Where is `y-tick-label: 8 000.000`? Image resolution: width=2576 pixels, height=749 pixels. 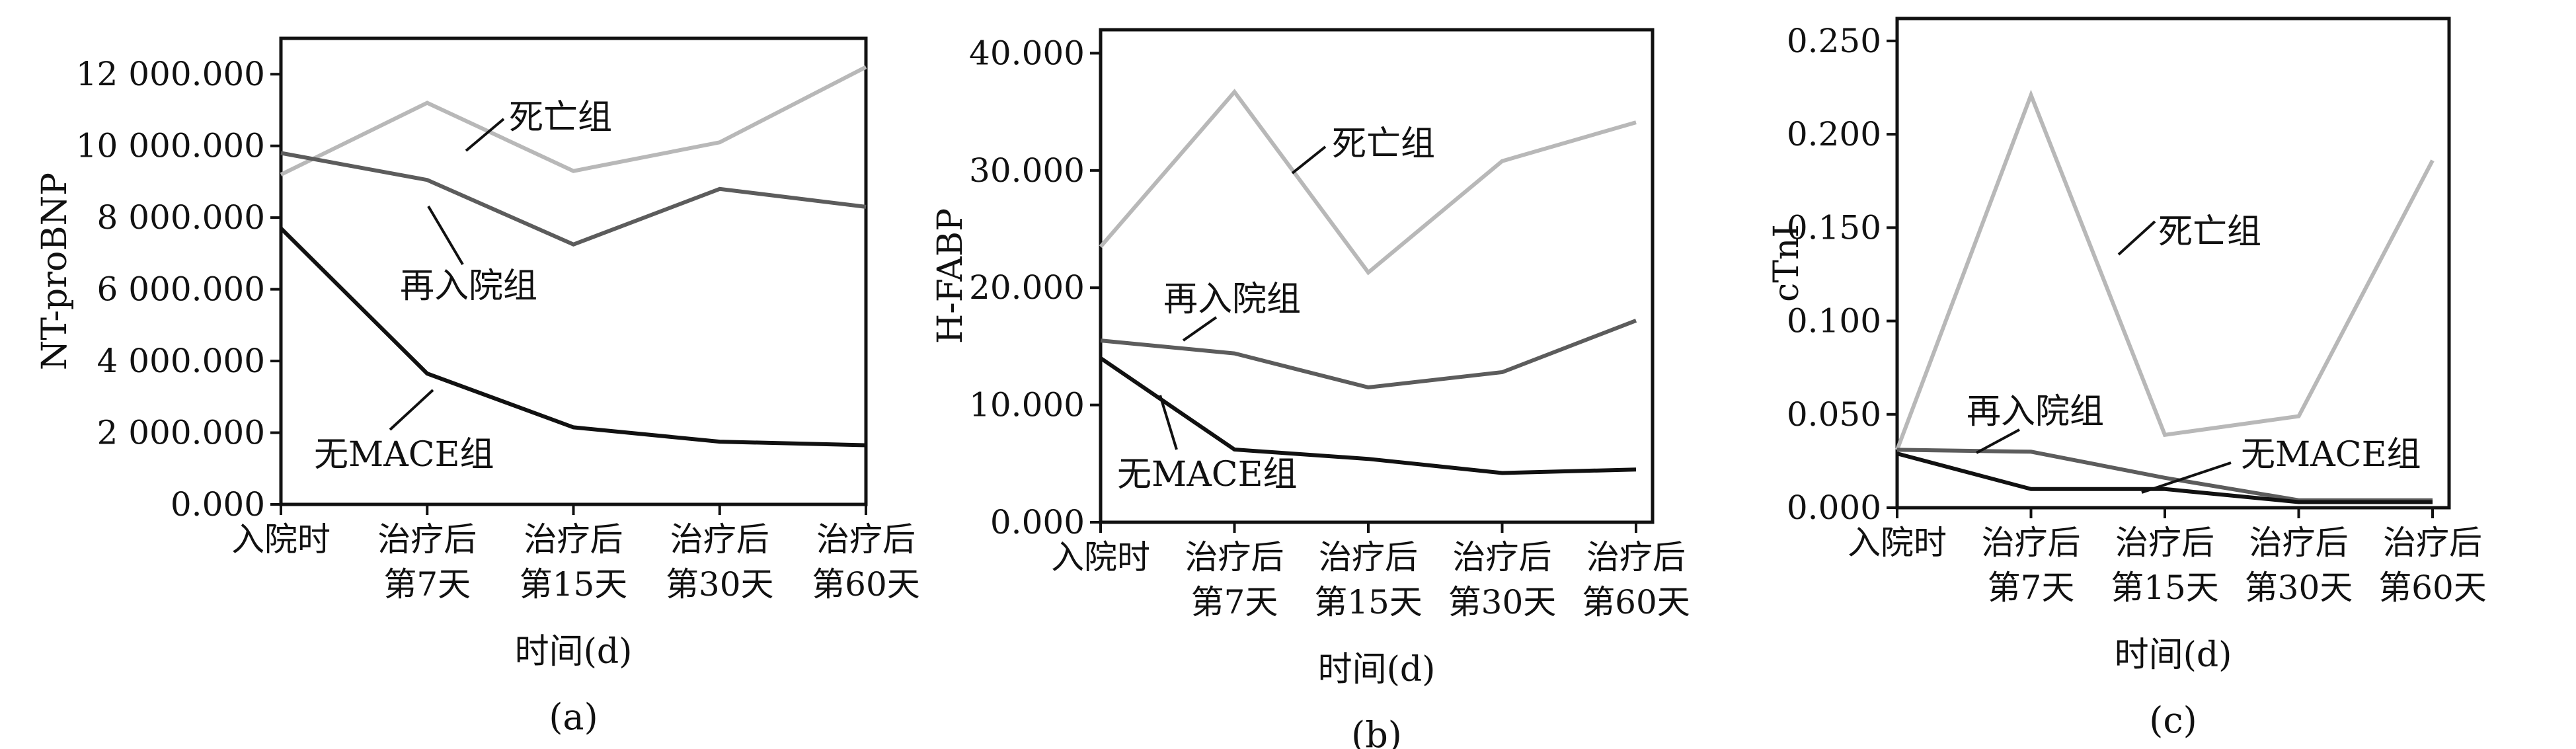 y-tick-label: 8 000.000 is located at coordinates (181, 217).